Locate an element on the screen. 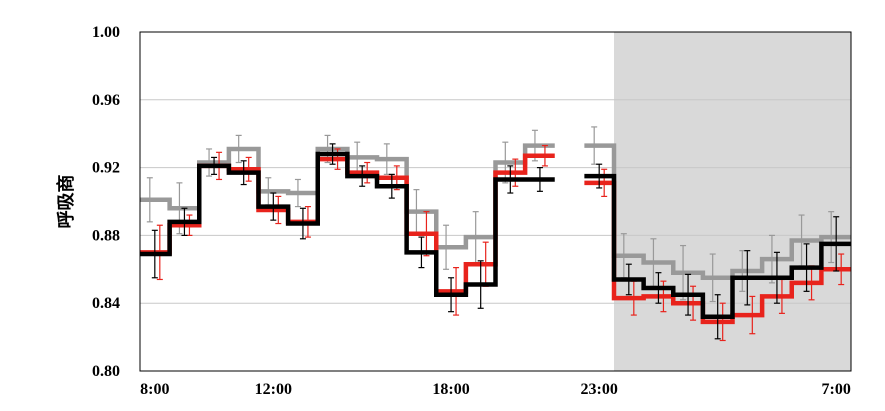  y-tick-label: 0.84 is located at coordinates (106, 303).